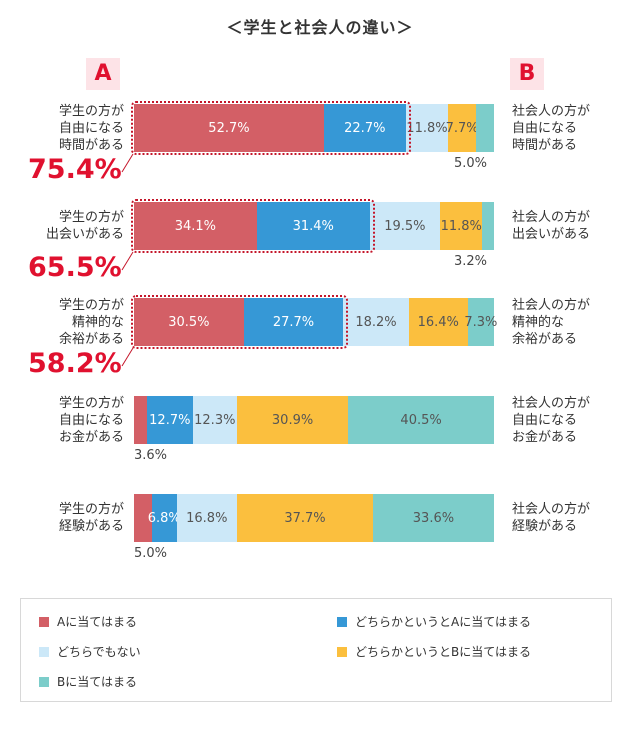 This screenshot has height=737, width=640. I want to click on legend-label-somewhat-b: どちらかというとBに当てはまる, so click(443, 652).